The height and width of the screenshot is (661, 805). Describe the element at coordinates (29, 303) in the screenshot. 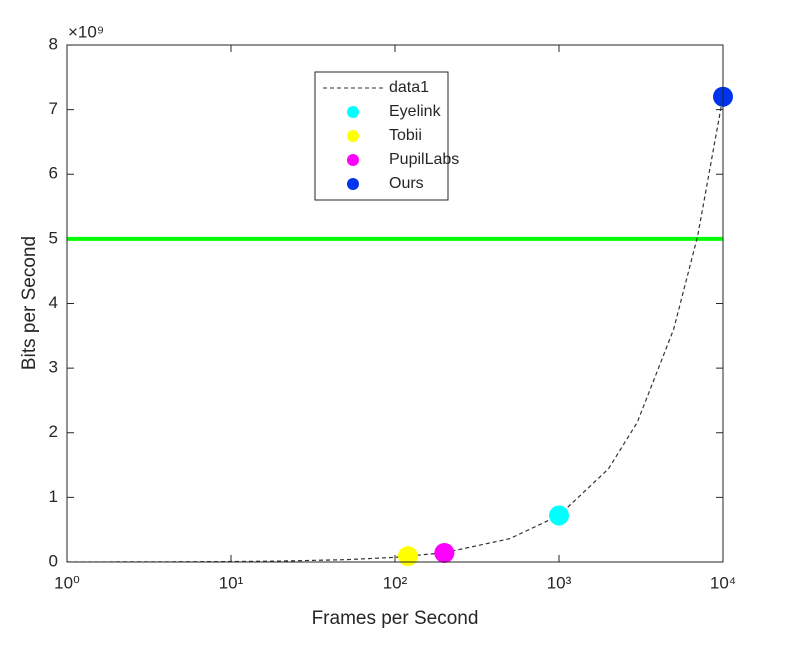

I see `y-axis-label: Bits per Second` at that location.